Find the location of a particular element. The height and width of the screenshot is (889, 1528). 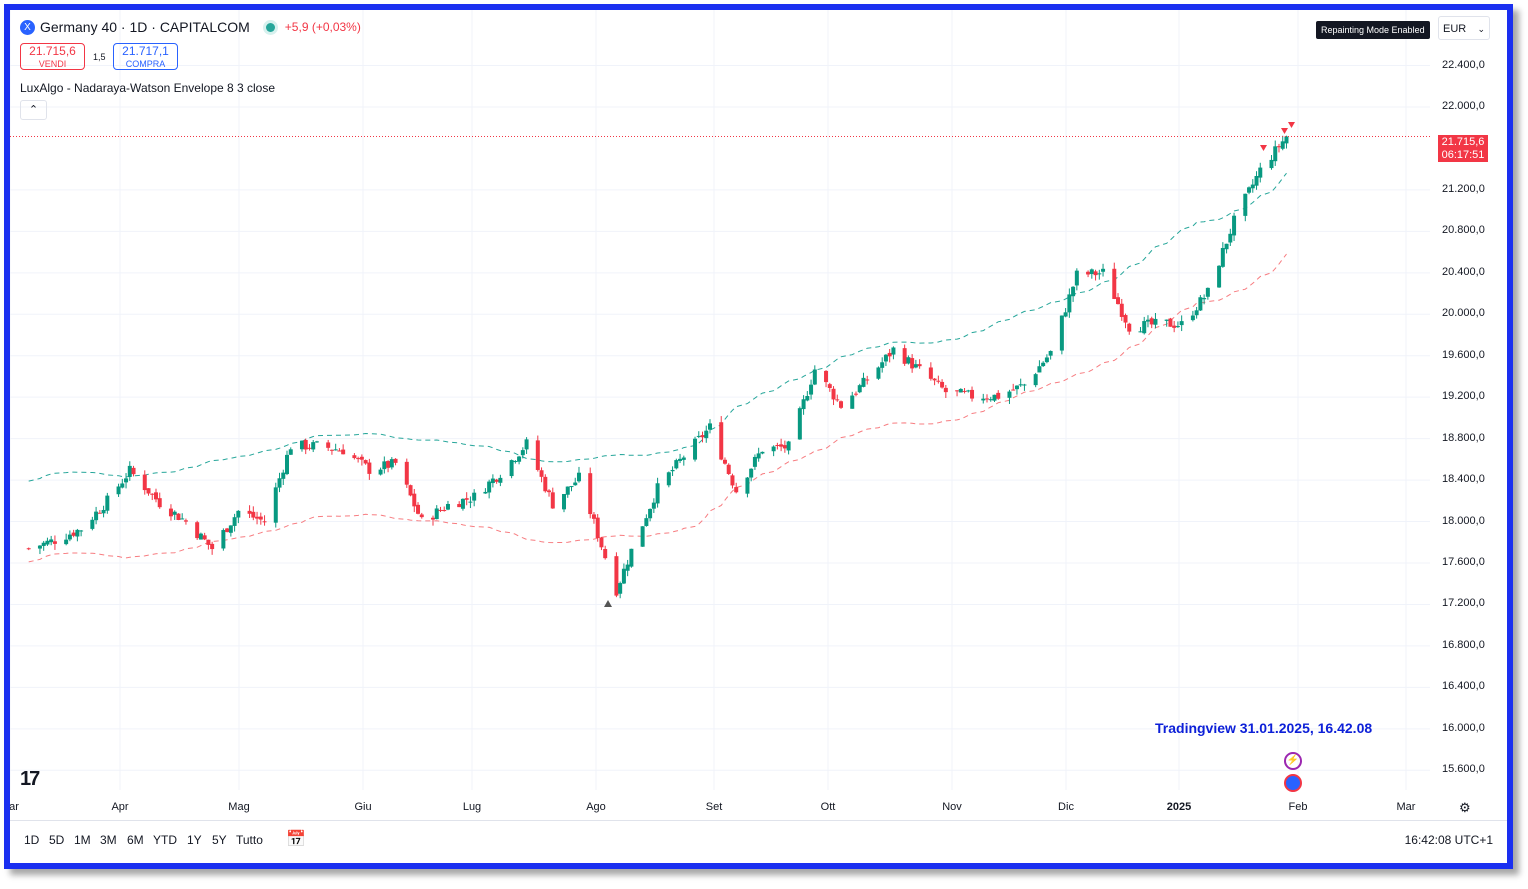

x-tick-label: ar is located at coordinates (14, 807).